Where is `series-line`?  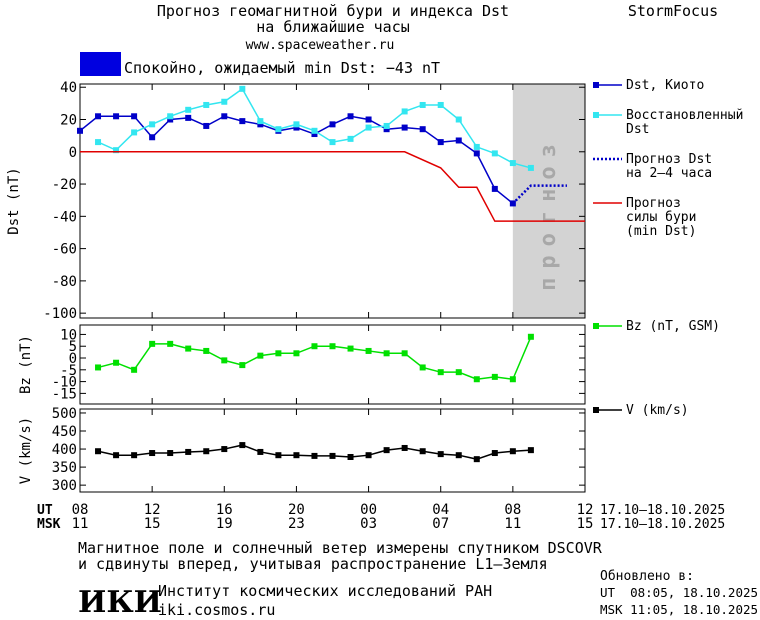 series-line is located at coordinates (332, 186).